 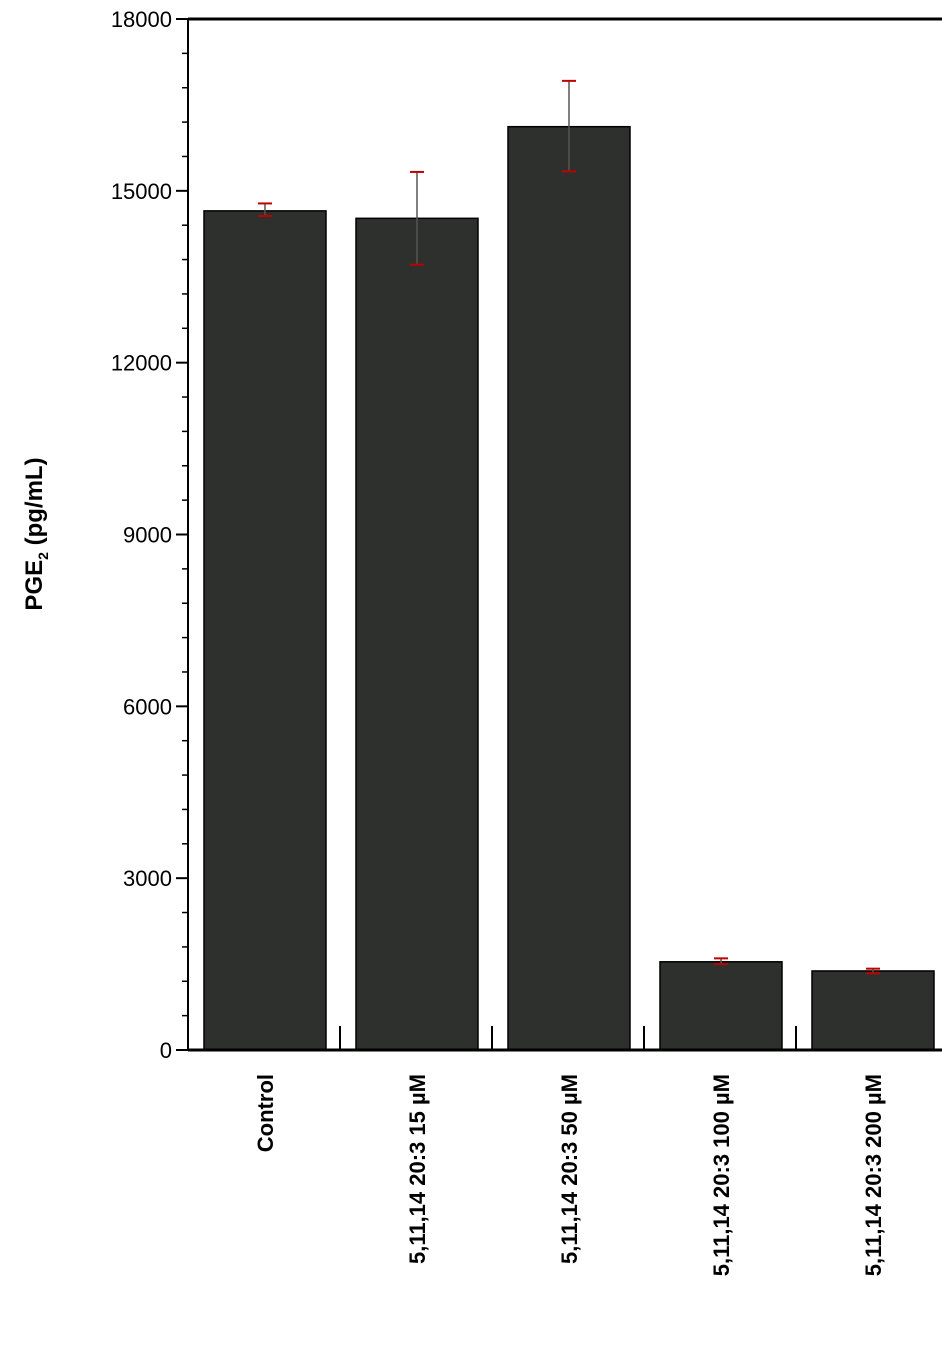 I want to click on y-tick-label: 12000, so click(x=141, y=363).